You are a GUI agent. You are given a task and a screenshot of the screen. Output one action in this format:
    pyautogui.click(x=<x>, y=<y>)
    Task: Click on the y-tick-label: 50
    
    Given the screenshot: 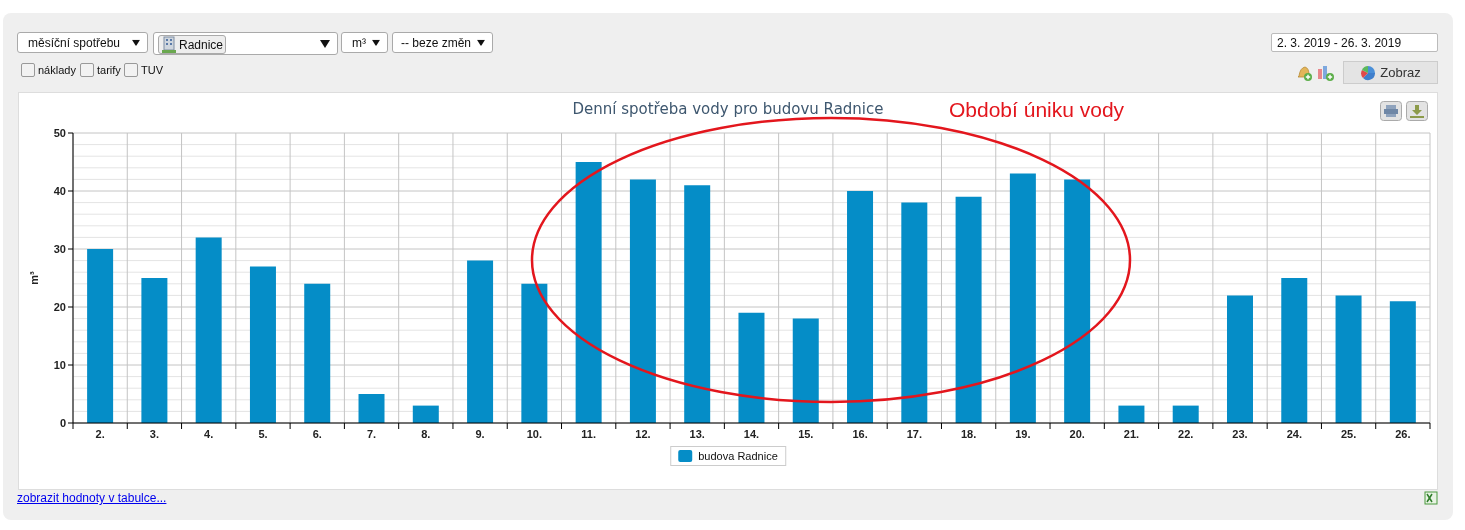 What is the action you would take?
    pyautogui.click(x=59, y=132)
    